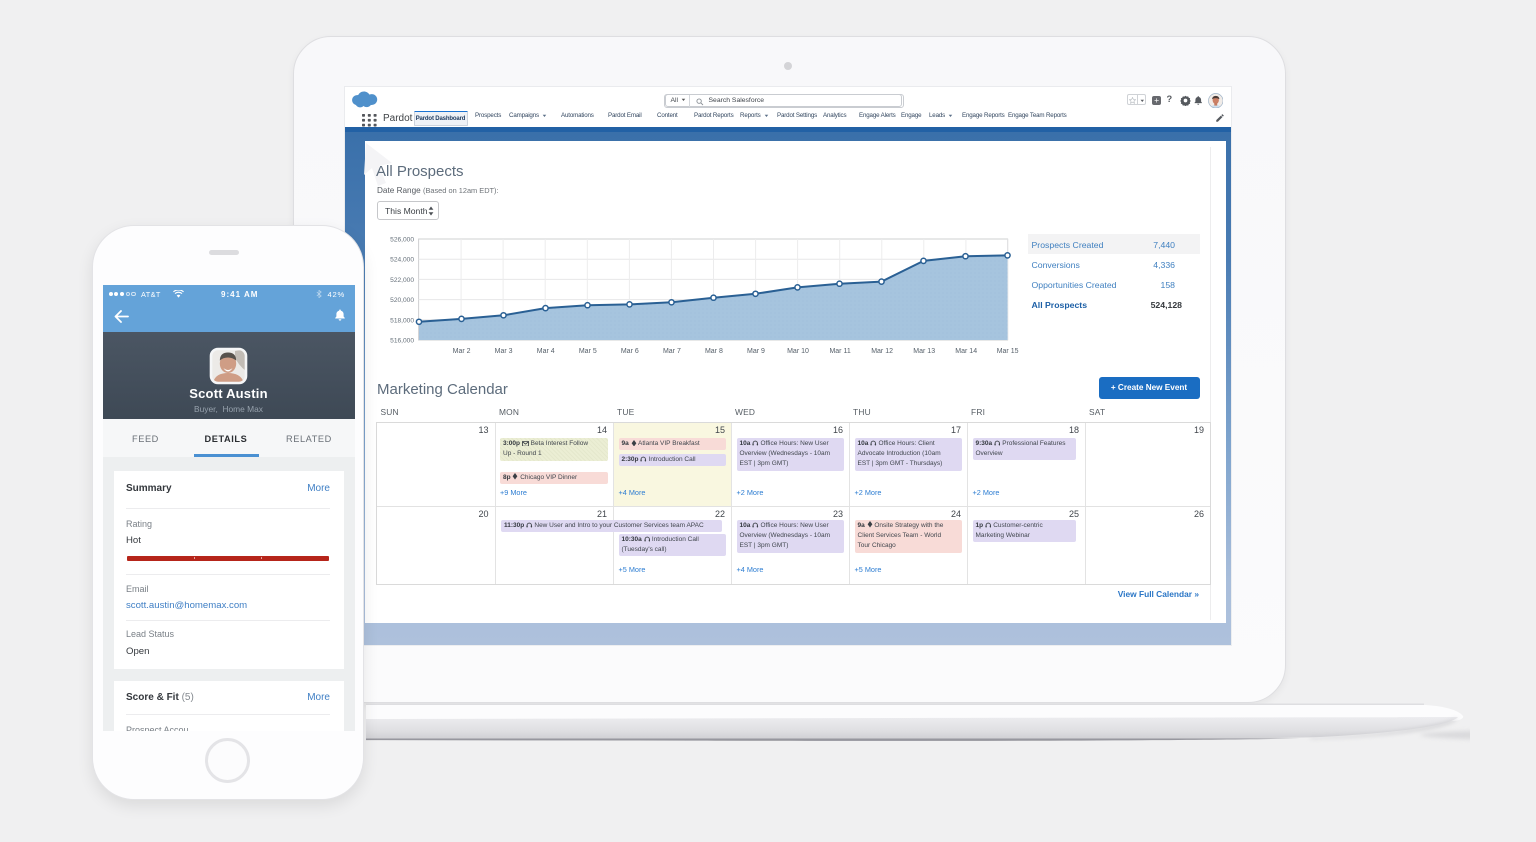 This screenshot has height=842, width=1536. Describe the element at coordinates (462, 351) in the screenshot. I see `svg-text: Mar 2` at that location.